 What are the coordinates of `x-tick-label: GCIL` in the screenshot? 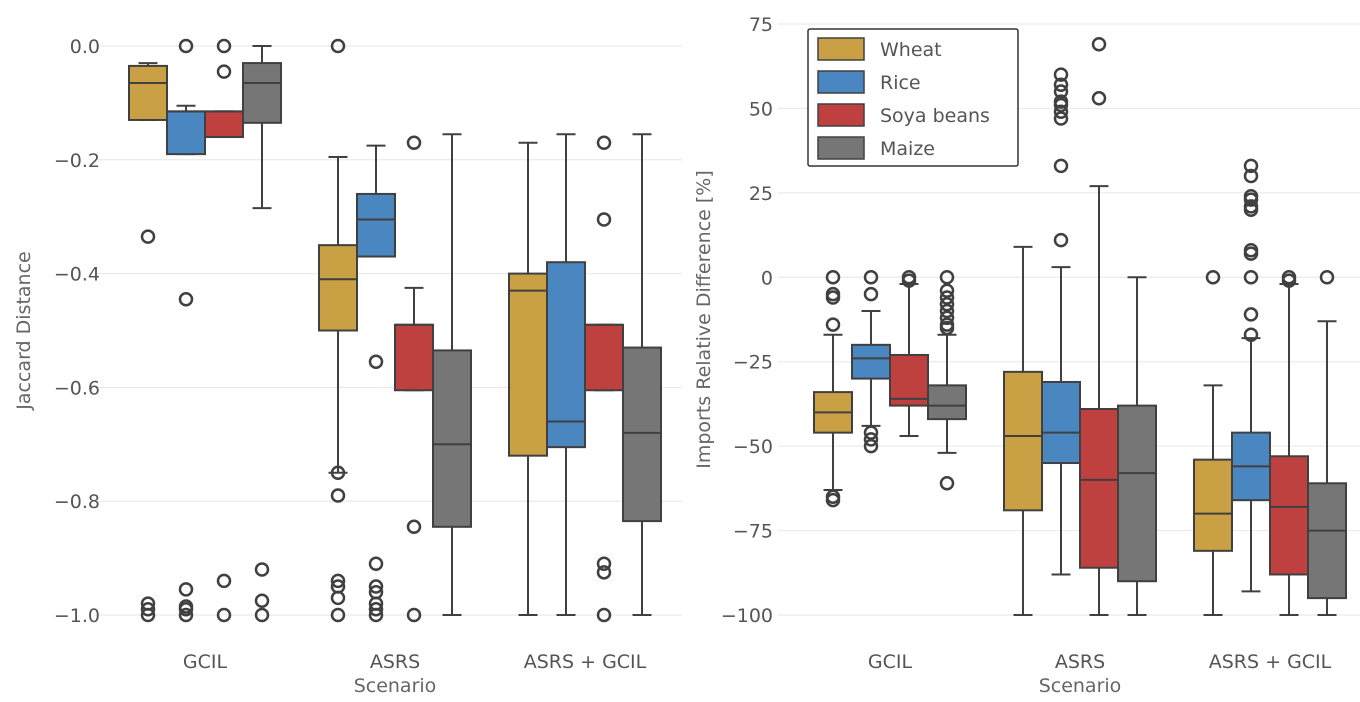 It's located at (890, 662).